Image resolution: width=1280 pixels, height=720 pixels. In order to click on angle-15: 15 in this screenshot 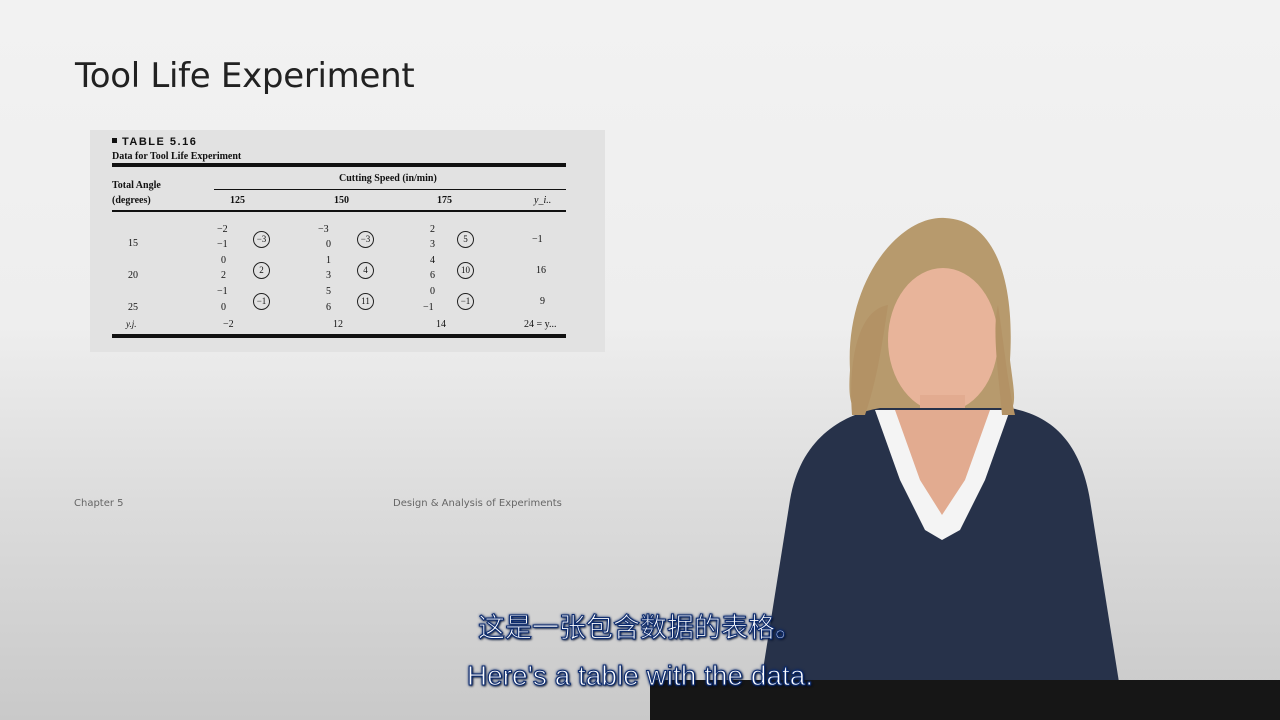, I will do `click(133, 243)`.